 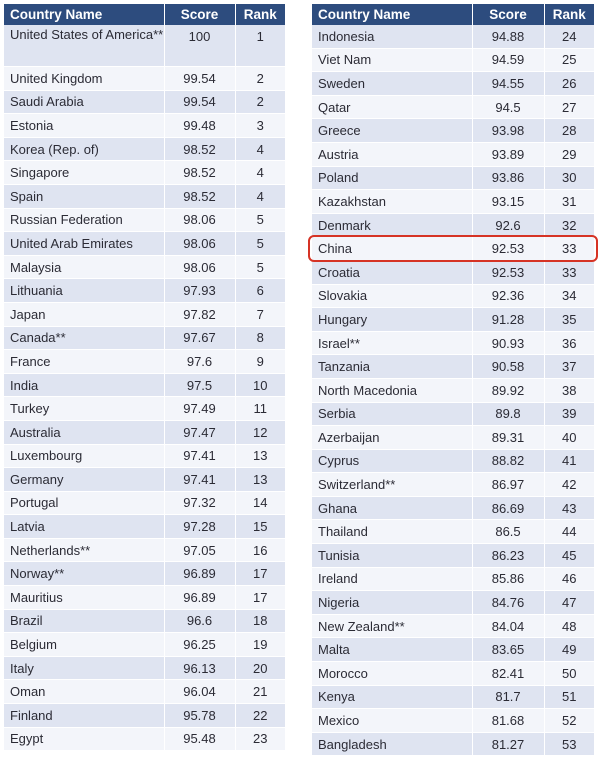 What do you see at coordinates (260, 385) in the screenshot?
I see `rank-cell: 10` at bounding box center [260, 385].